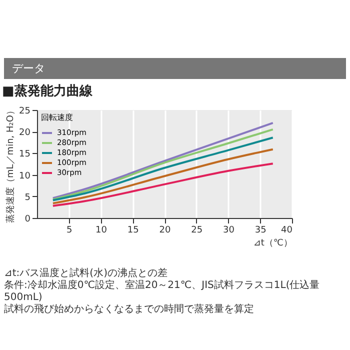  I want to click on x-tick-label: 5, so click(69, 231).